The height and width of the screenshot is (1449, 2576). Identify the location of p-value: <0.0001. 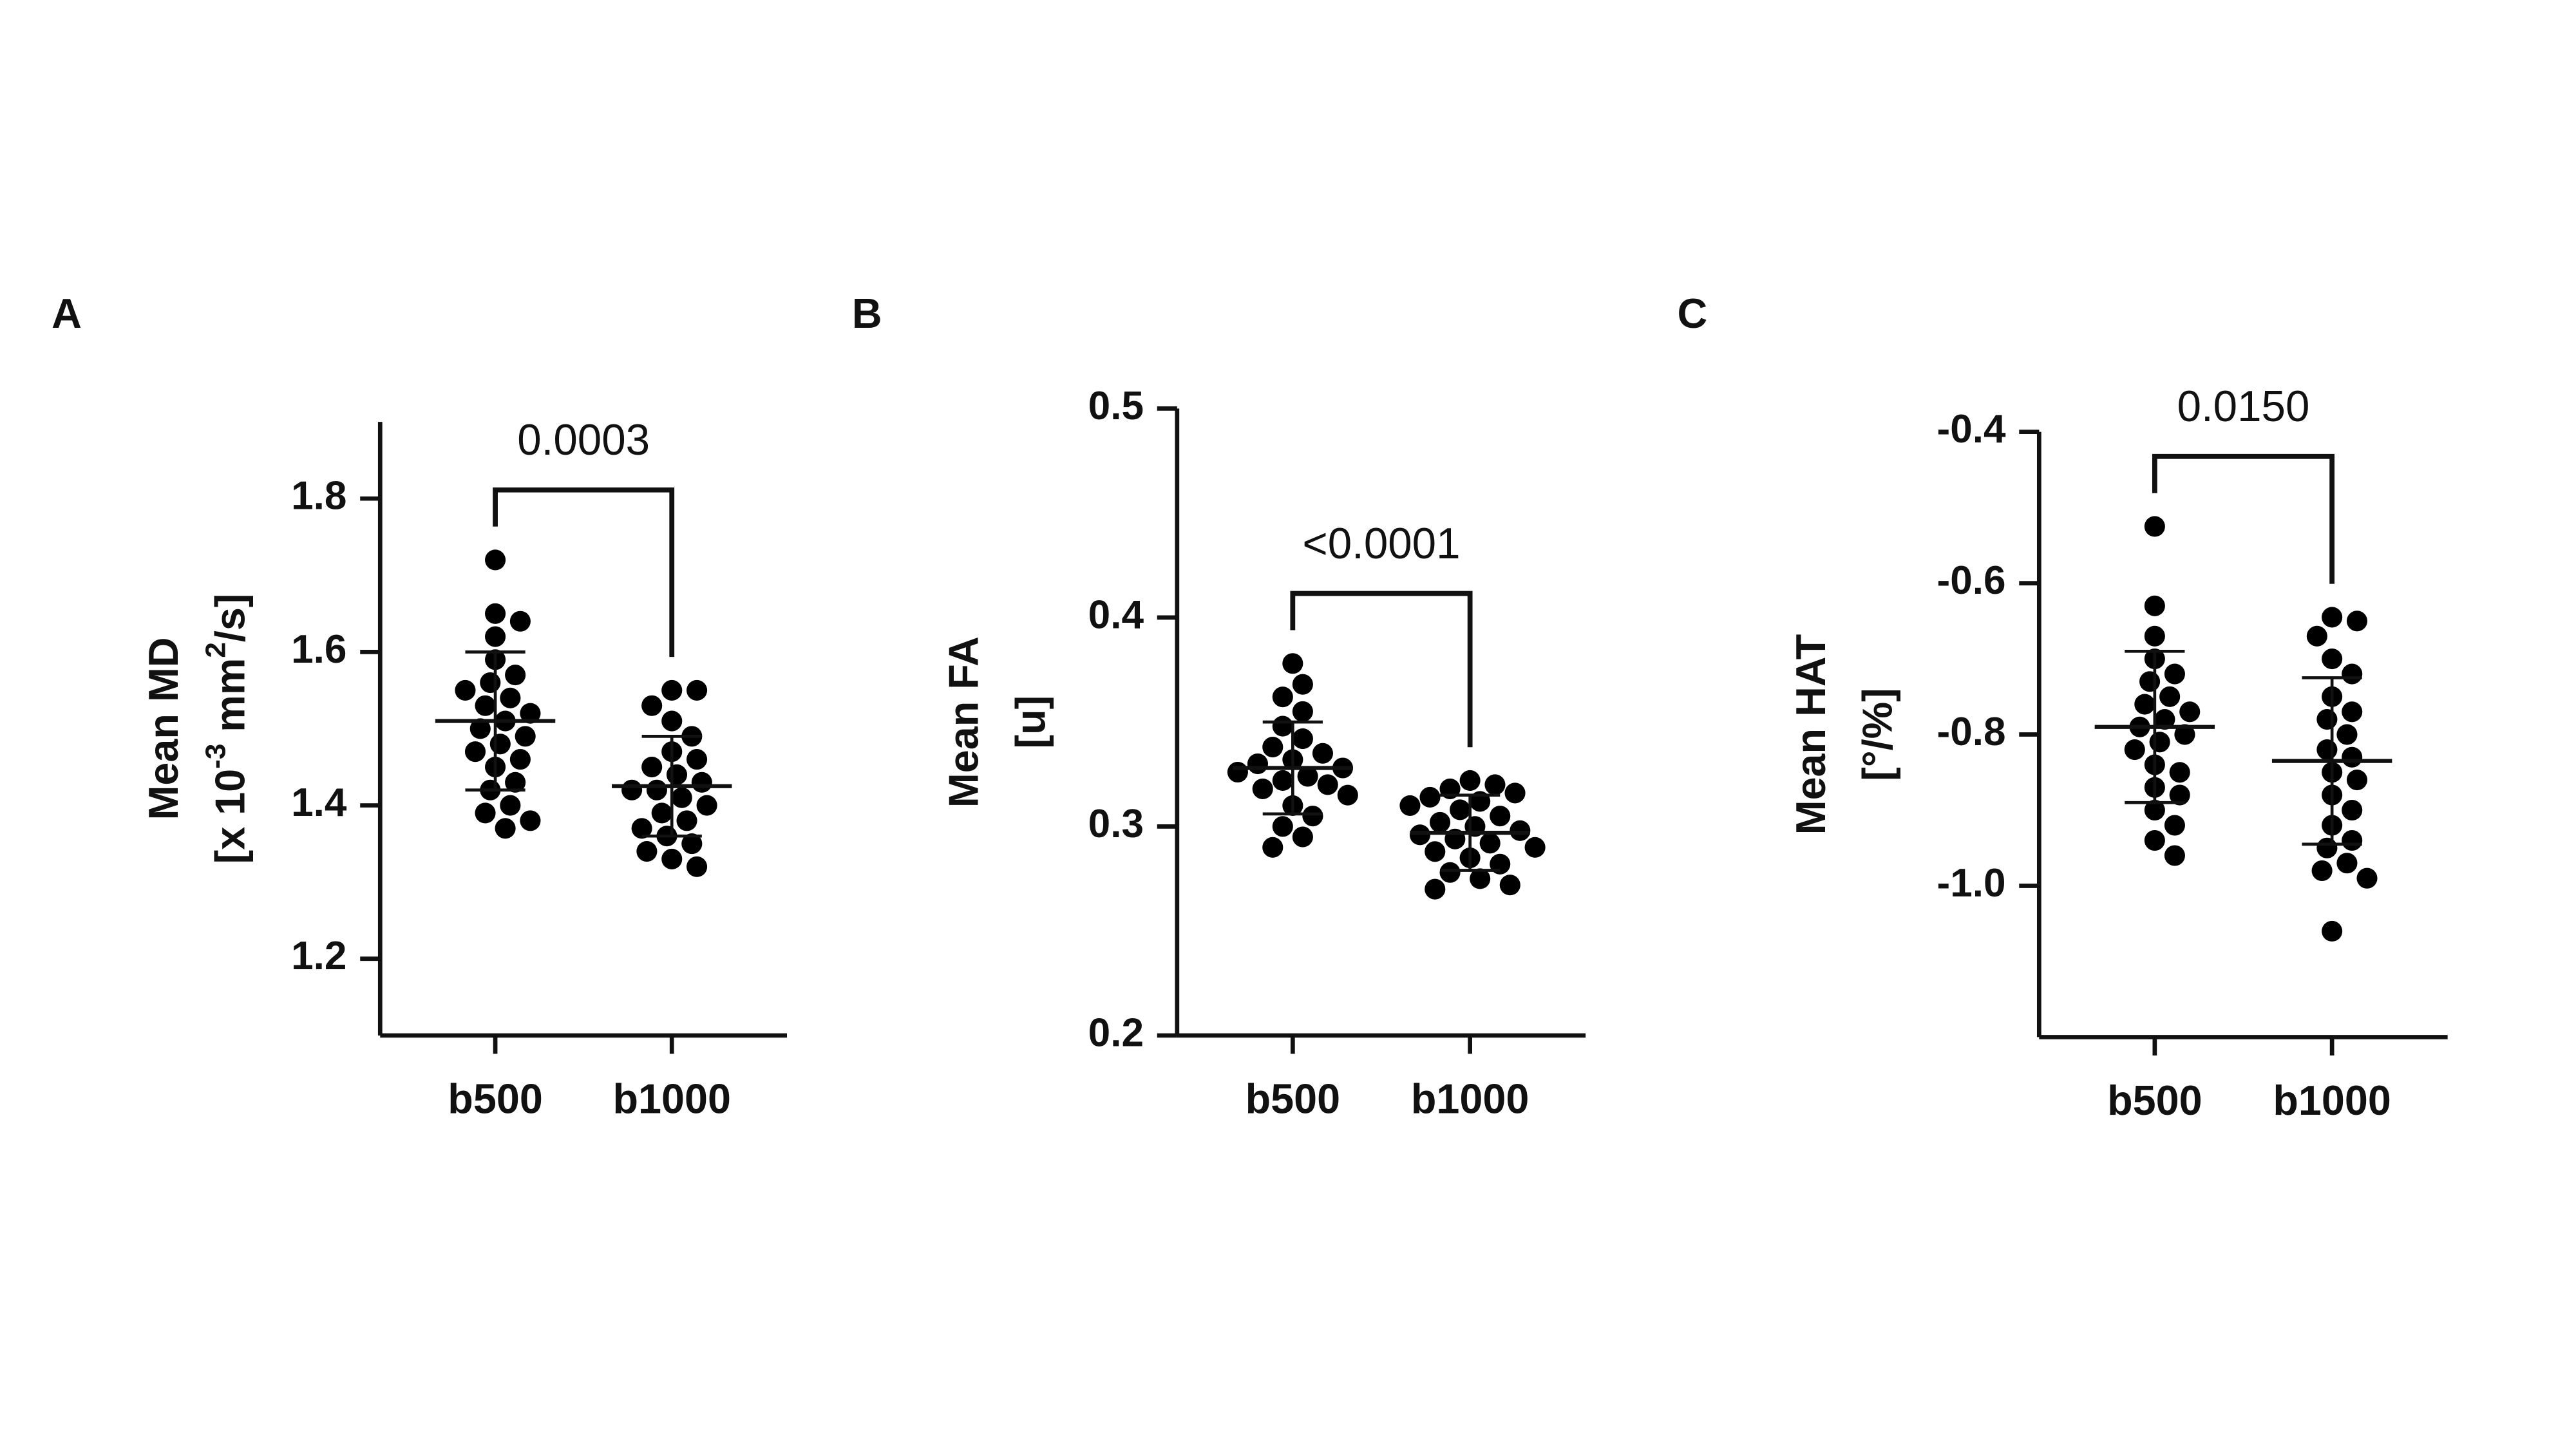
(1381, 544).